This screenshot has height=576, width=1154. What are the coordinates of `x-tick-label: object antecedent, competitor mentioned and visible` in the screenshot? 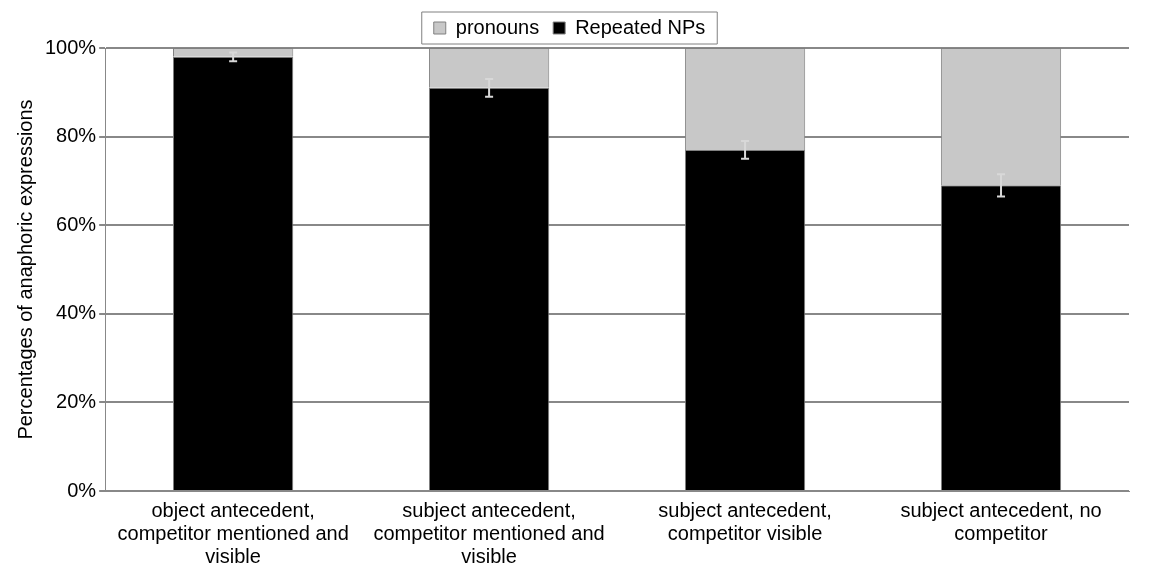 It's located at (233, 533).